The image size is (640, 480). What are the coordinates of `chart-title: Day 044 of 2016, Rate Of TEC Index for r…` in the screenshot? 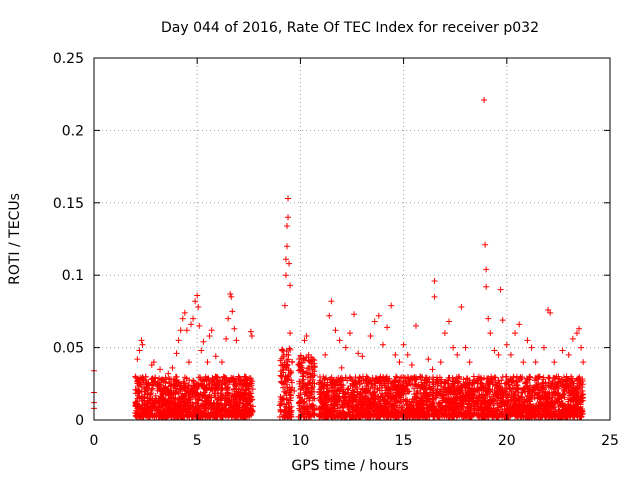 It's located at (350, 28).